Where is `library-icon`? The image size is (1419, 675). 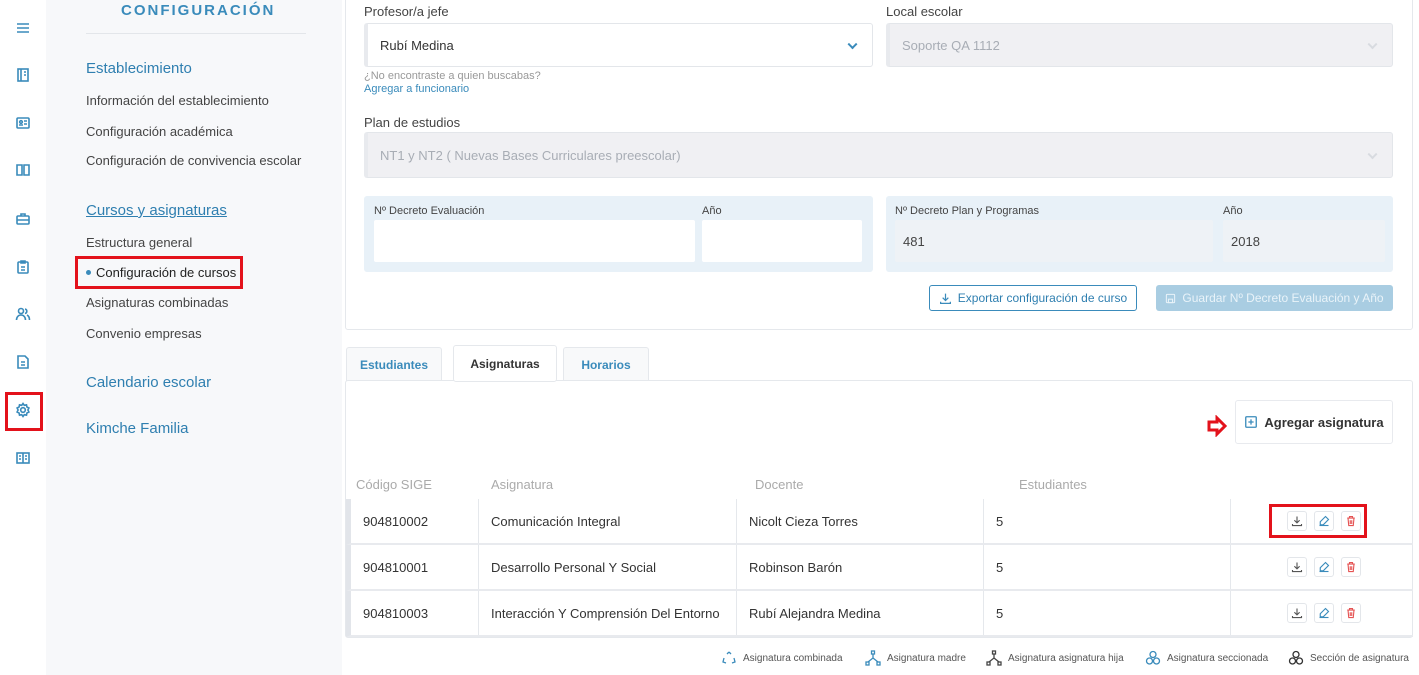 library-icon is located at coordinates (23, 458).